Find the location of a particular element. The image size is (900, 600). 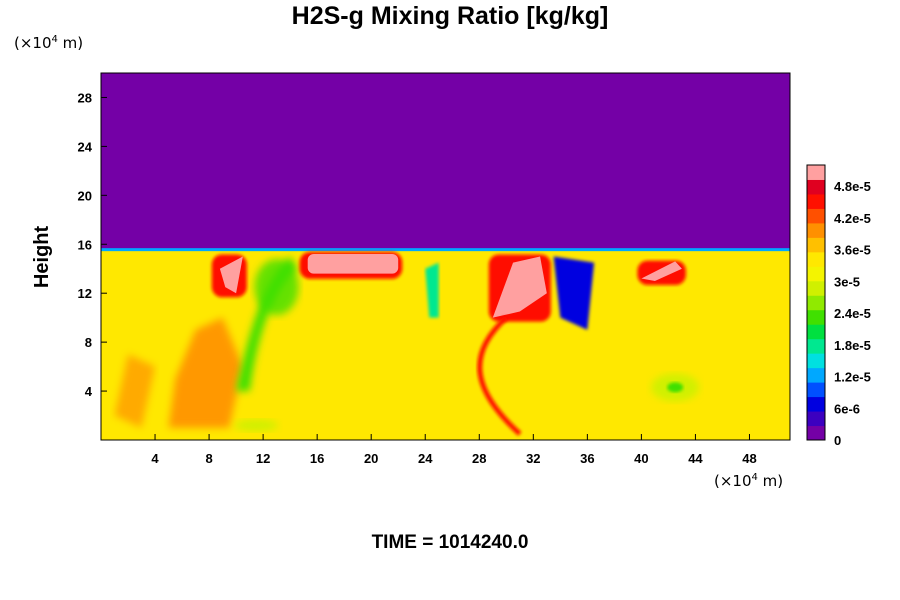

y-axis-unit: (×104 m) is located at coordinates (49, 43).